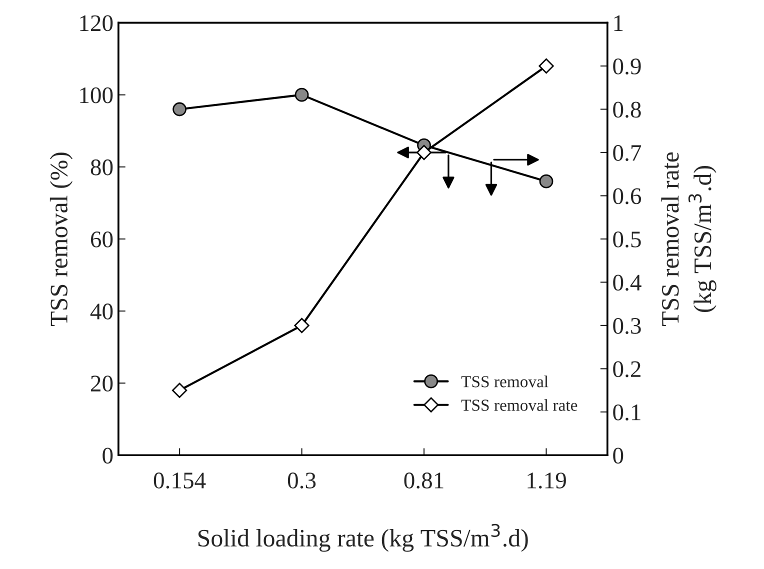 This screenshot has height=569, width=764. I want to click on y2-tick-label: 0.6, so click(627, 196).